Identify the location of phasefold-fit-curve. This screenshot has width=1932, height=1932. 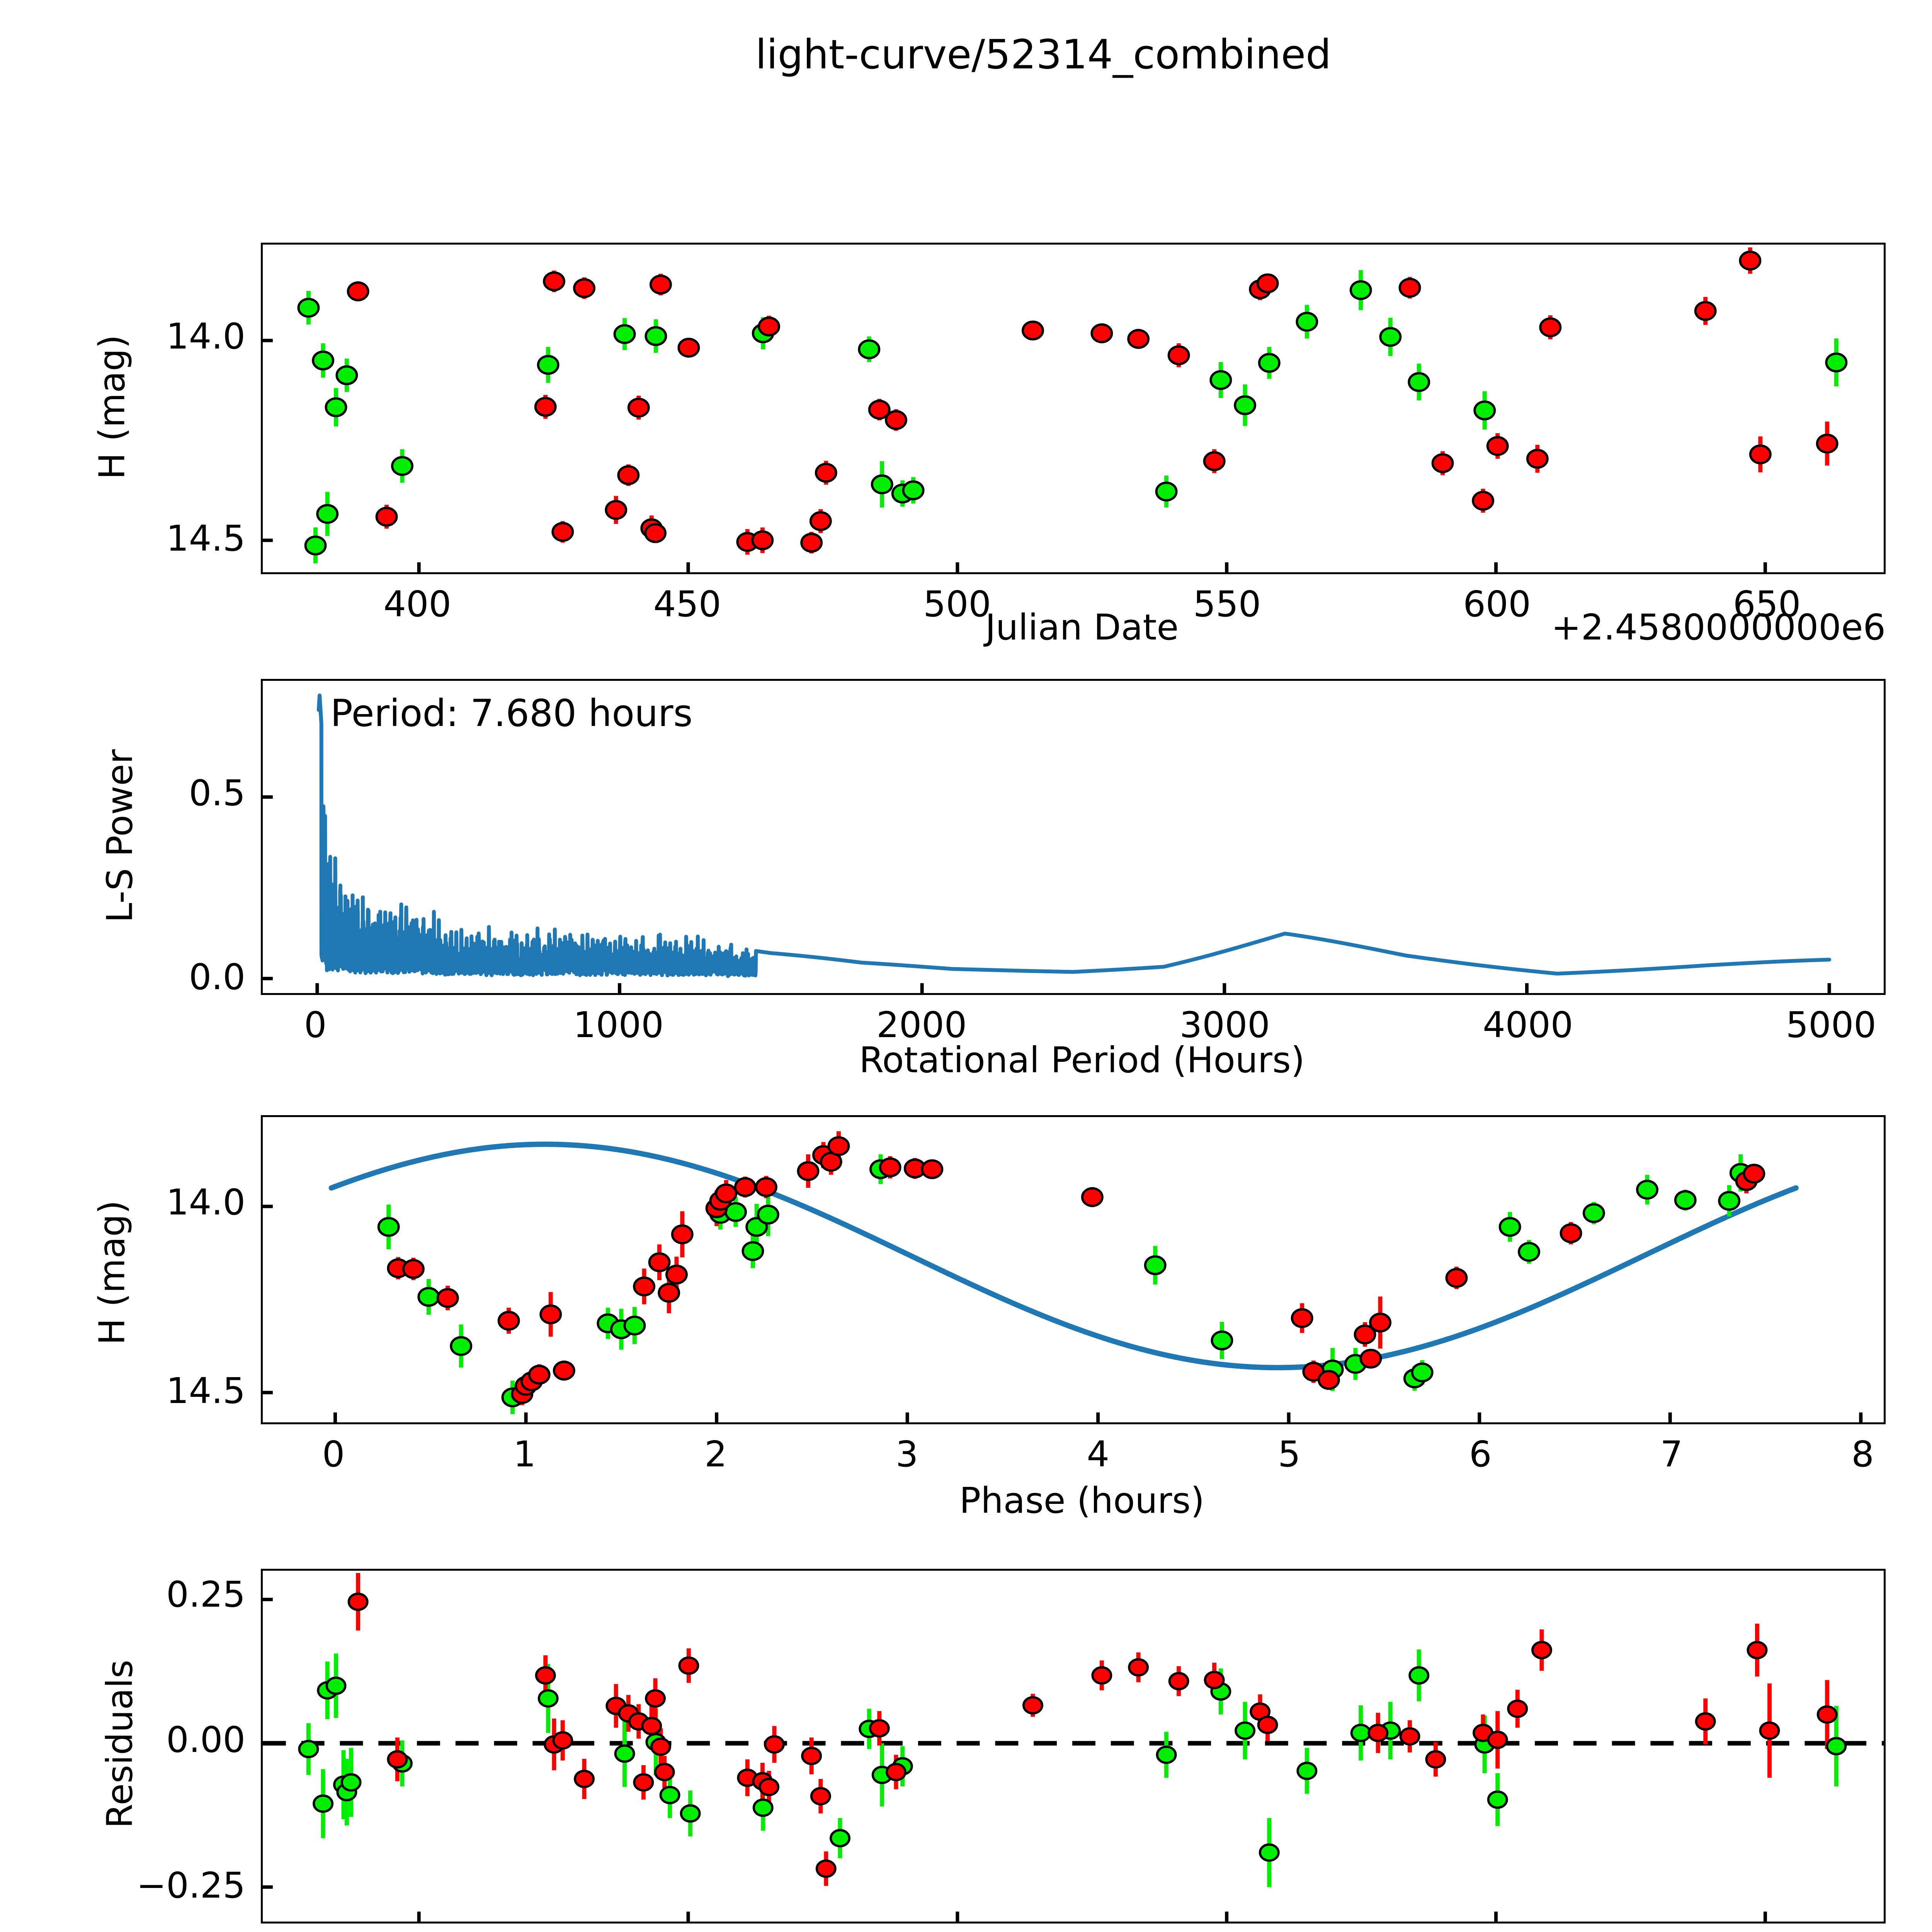
(1063, 1256).